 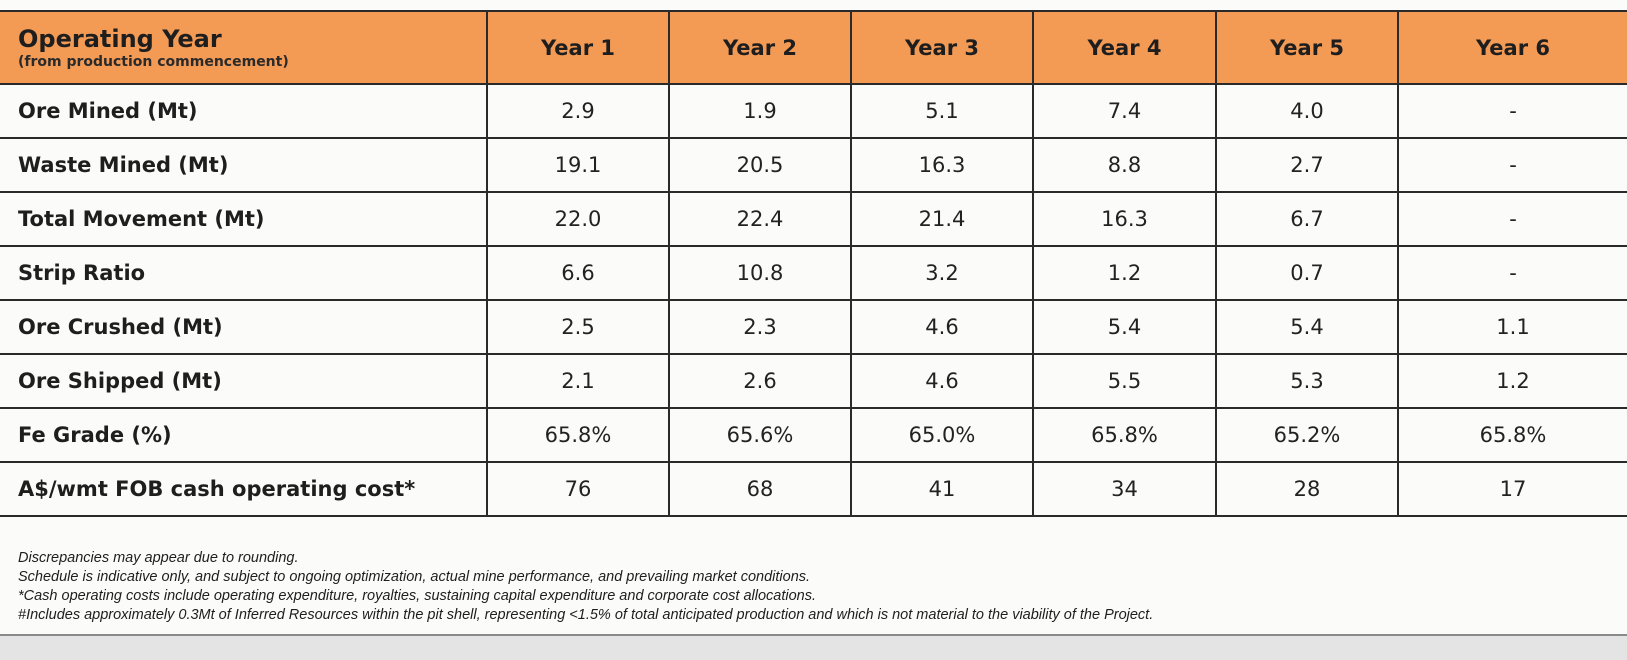 I want to click on table-cell: 5.3, so click(x=1307, y=381).